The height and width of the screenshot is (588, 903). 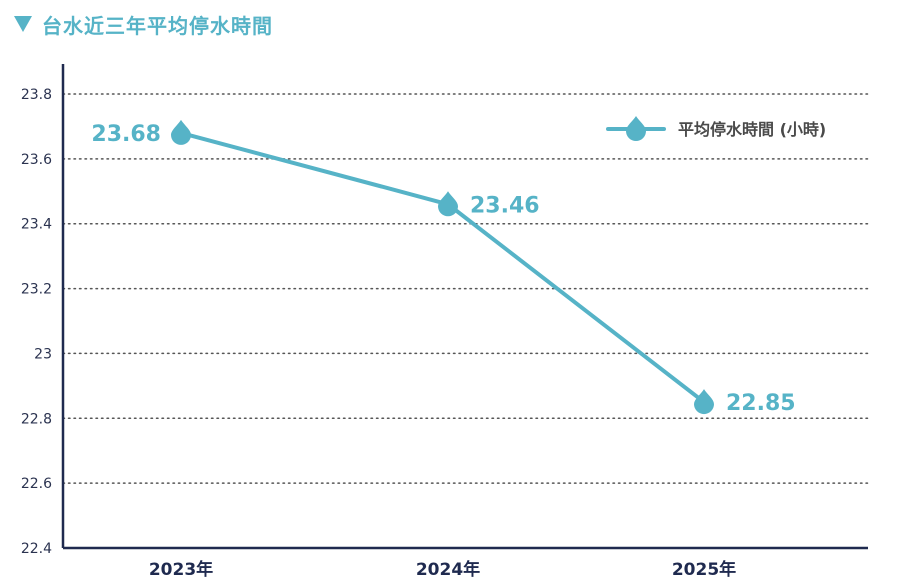 I want to click on y-tick-label: 22.8, so click(x=36, y=419).